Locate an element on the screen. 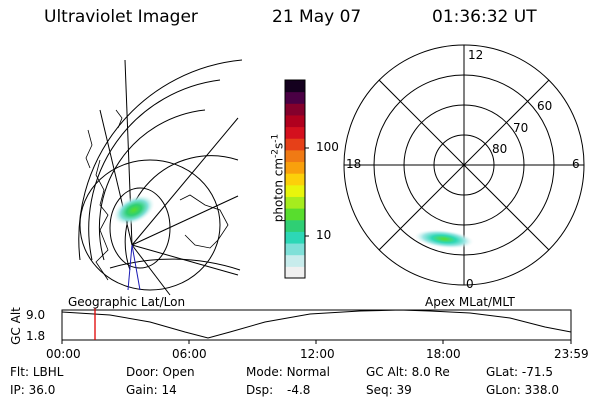 The image size is (600, 400). colorbar-frame is located at coordinates (295, 179).